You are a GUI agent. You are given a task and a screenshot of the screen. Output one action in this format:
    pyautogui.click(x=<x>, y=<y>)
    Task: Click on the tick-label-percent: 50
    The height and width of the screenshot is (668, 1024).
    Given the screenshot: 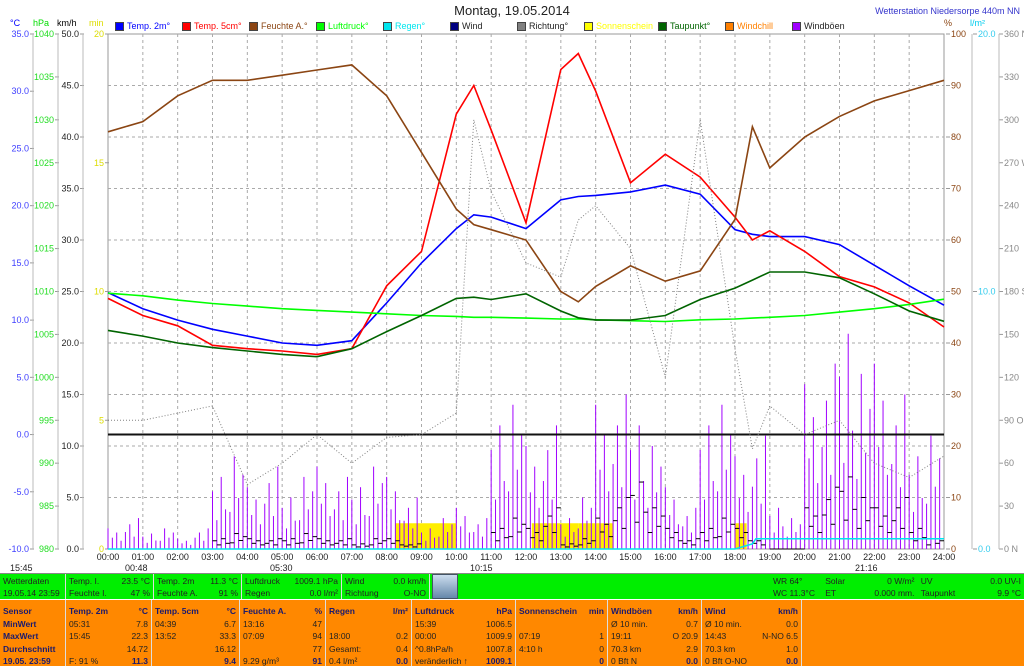 What is the action you would take?
    pyautogui.click(x=956, y=292)
    